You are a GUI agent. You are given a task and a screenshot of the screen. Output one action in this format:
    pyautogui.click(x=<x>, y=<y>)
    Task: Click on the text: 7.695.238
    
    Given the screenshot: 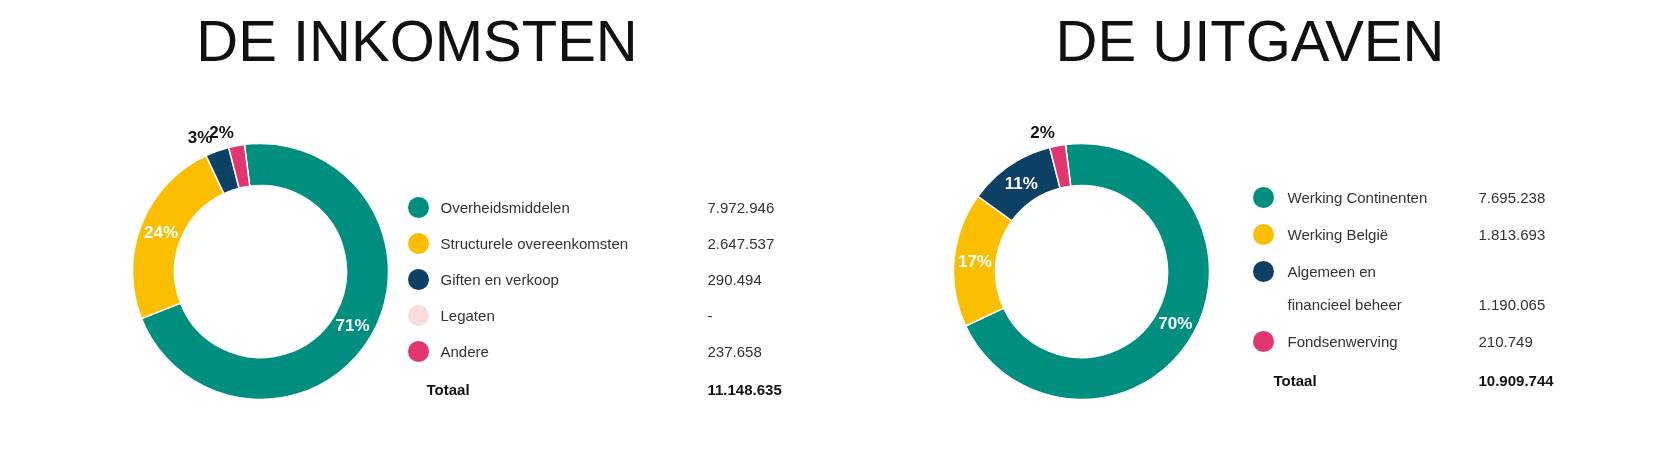 What is the action you would take?
    pyautogui.click(x=1512, y=197)
    